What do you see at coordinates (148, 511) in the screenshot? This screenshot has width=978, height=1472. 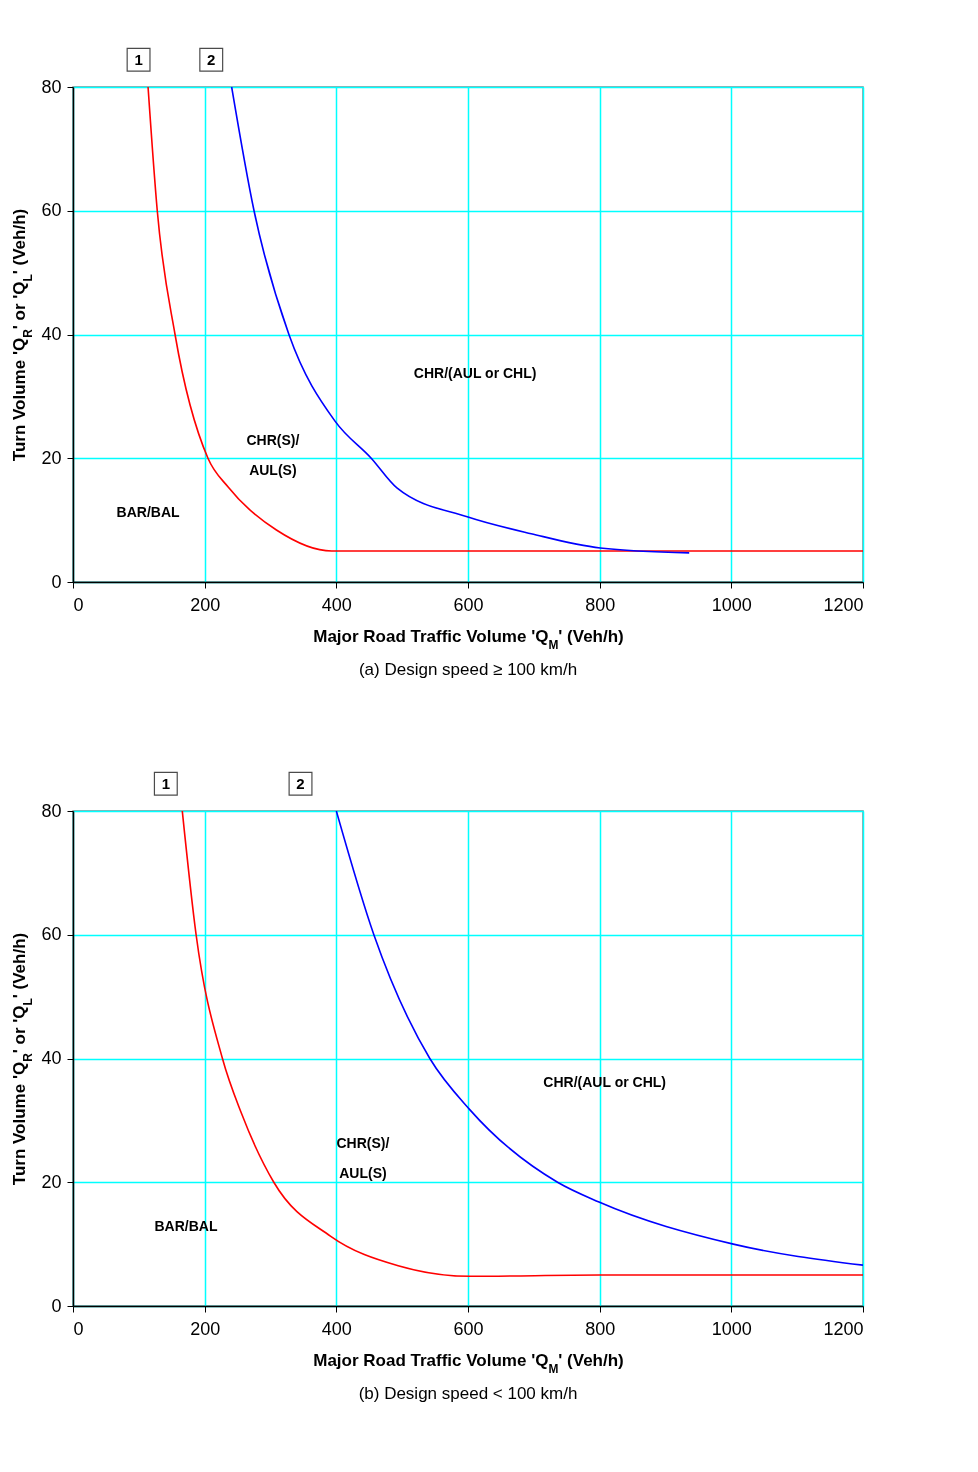 I see `annotation: BAR/BAL` at bounding box center [148, 511].